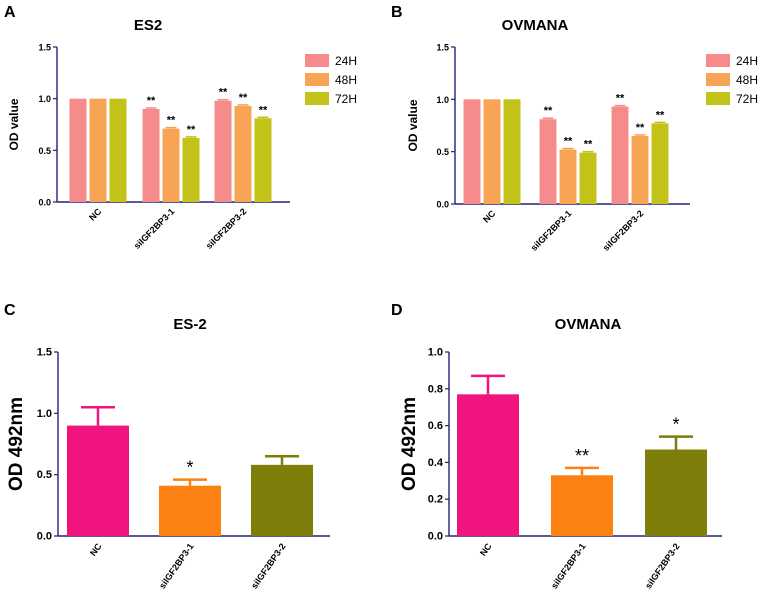 The height and width of the screenshot is (610, 762). What do you see at coordinates (435, 426) in the screenshot?
I see `y-tick-label: 0.6` at bounding box center [435, 426].